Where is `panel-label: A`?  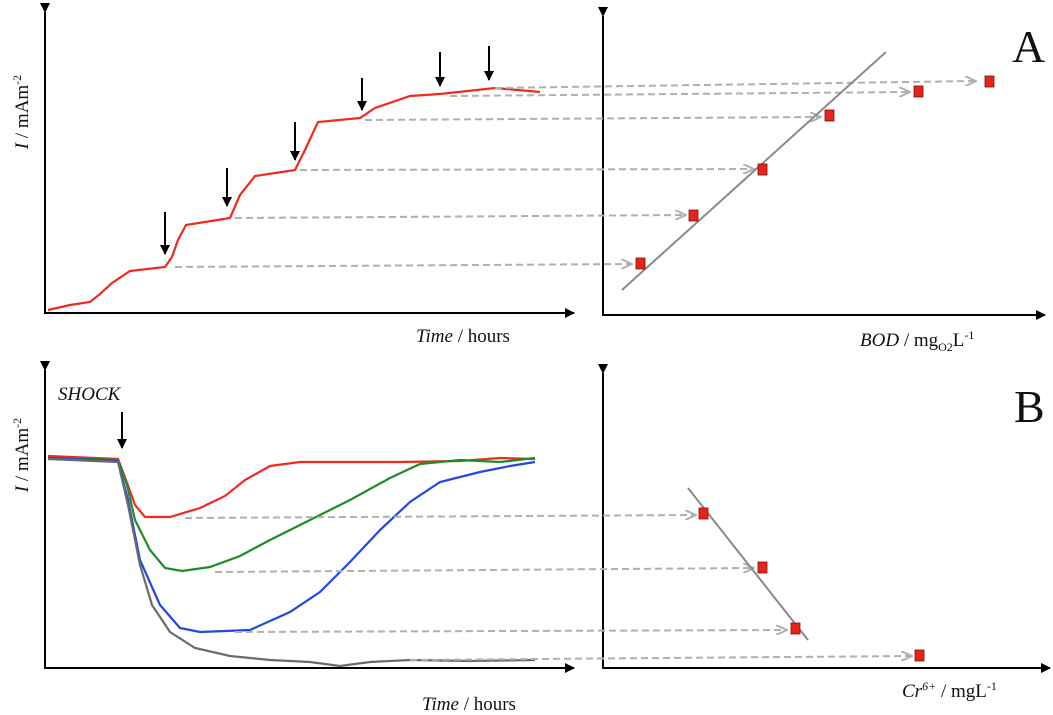
panel-label: A is located at coordinates (1028, 46).